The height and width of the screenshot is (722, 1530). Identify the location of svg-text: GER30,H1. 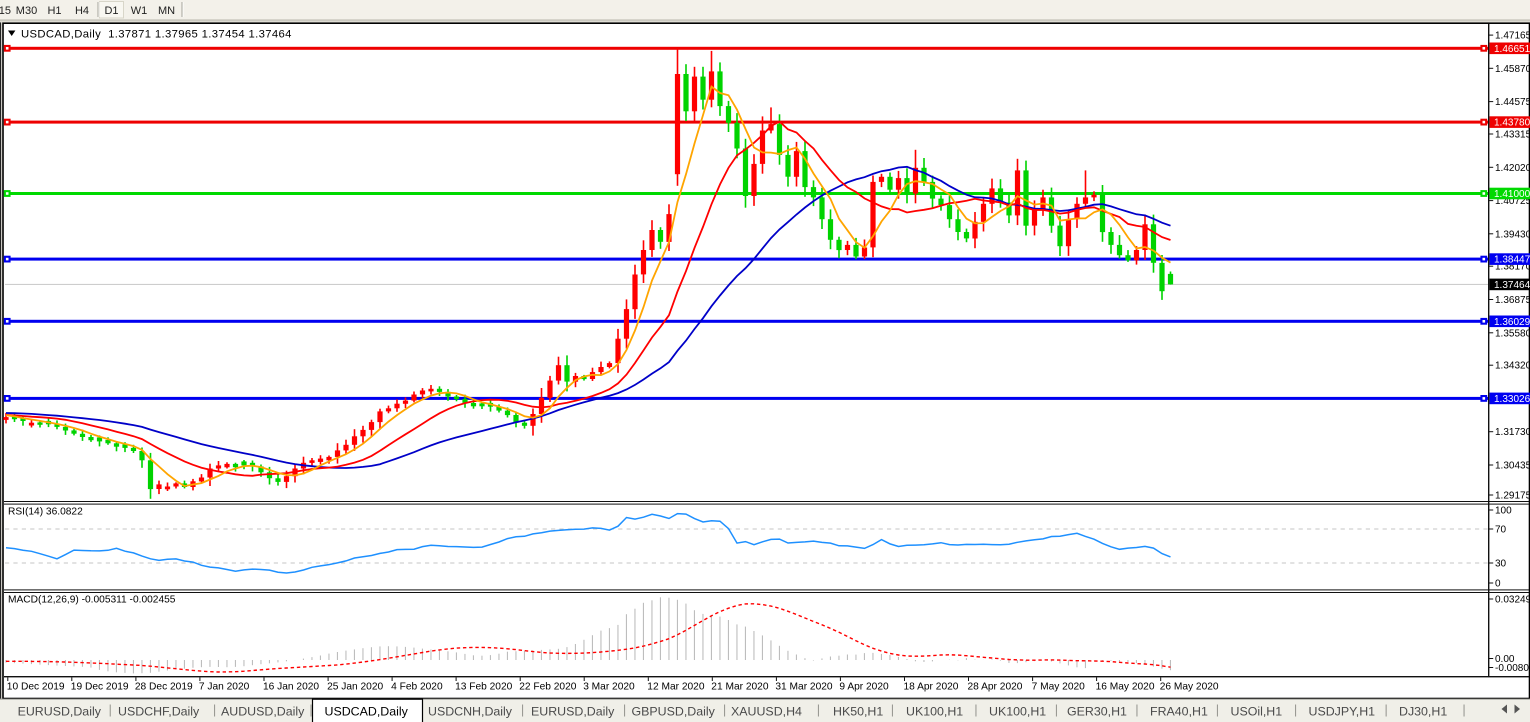
(1097, 711).